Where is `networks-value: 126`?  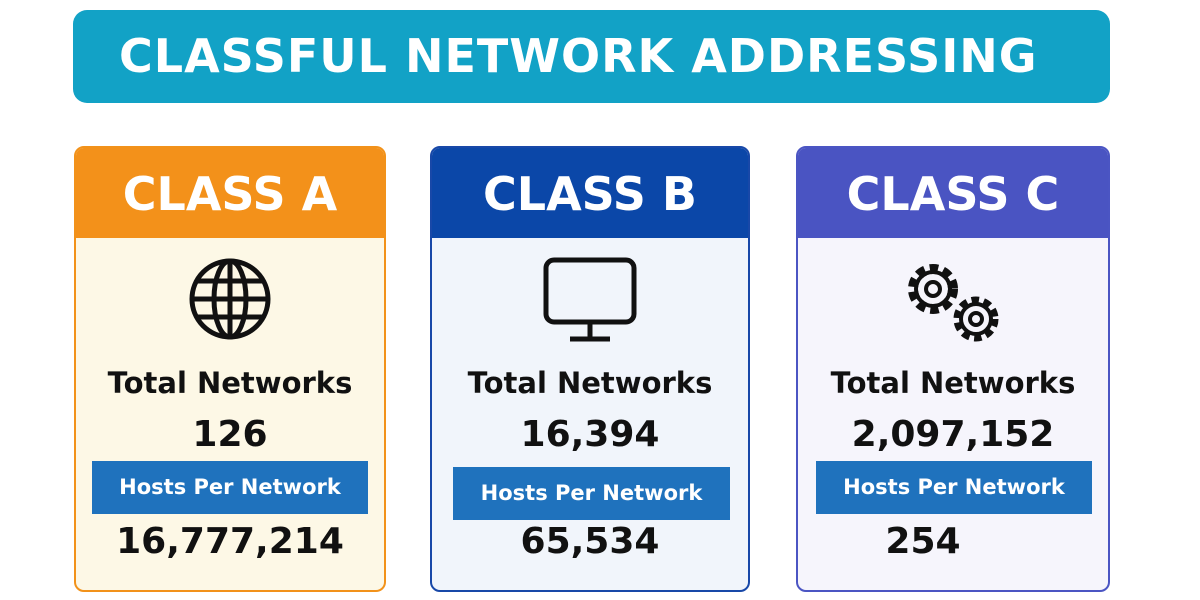
networks-value: 126 is located at coordinates (230, 434).